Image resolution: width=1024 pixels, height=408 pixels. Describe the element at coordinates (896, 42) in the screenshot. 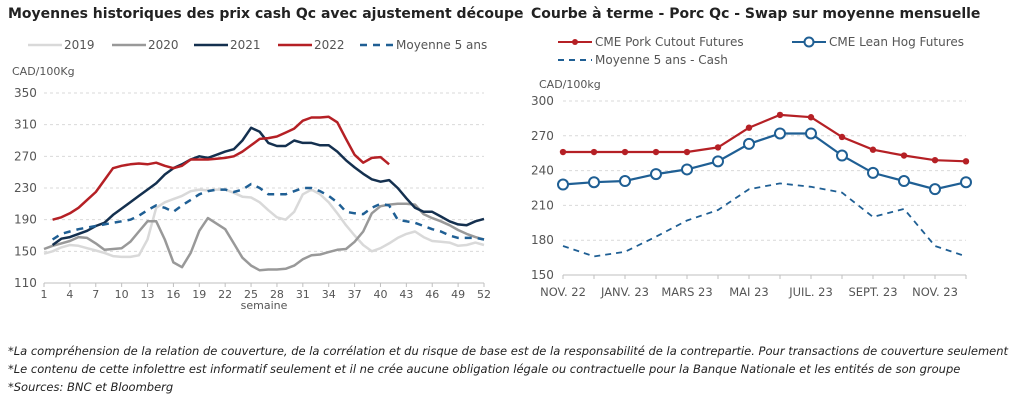

I see `legend-label: CME Lean Hog Futures` at that location.